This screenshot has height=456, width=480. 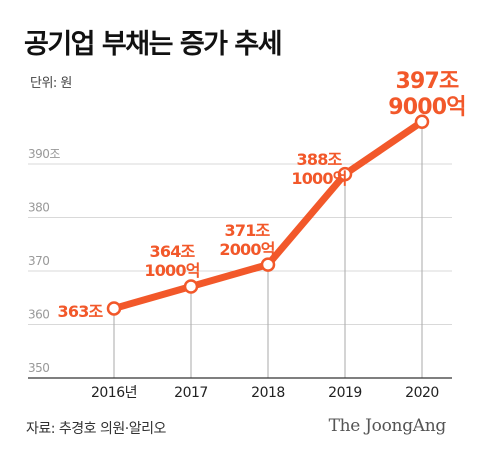 What do you see at coordinates (320, 159) in the screenshot?
I see `data-label-line: 388조` at bounding box center [320, 159].